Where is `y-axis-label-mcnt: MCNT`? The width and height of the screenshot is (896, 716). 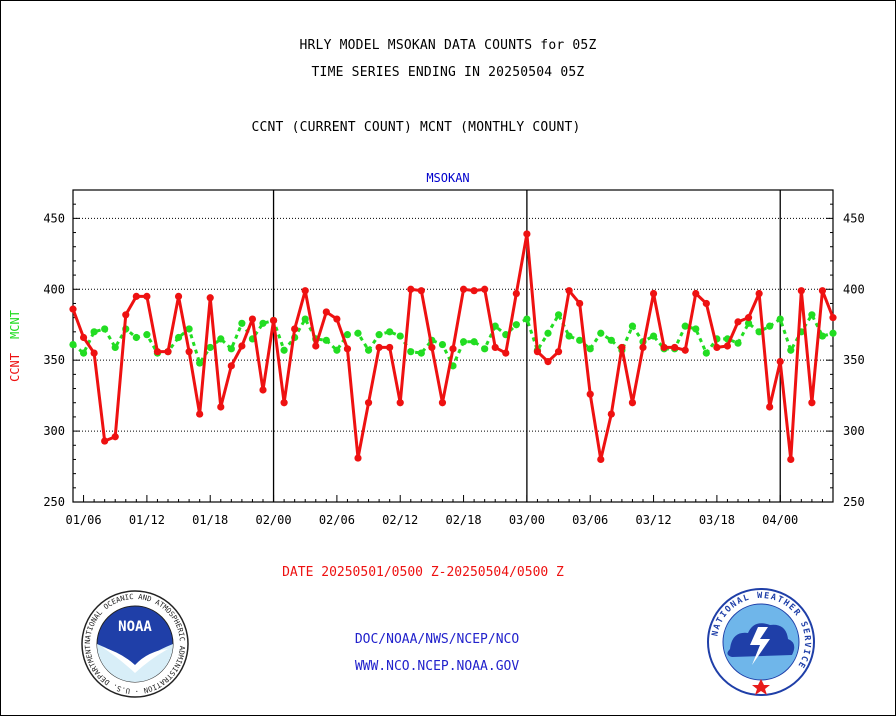 y-axis-label-mcnt: MCNT is located at coordinates (15, 324).